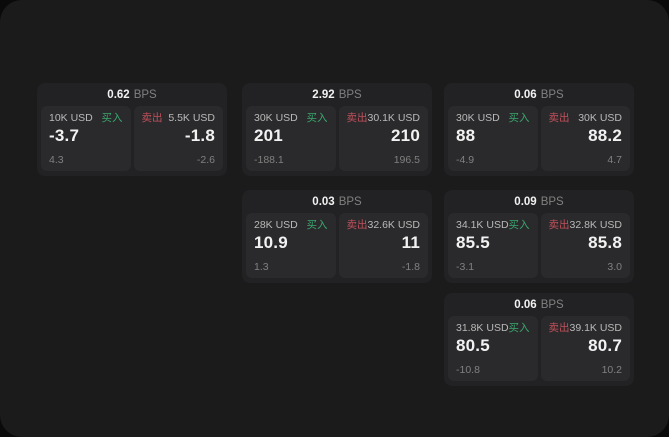  Describe the element at coordinates (539, 201) in the screenshot. I see `bps-header: 0.09 BPS` at that location.